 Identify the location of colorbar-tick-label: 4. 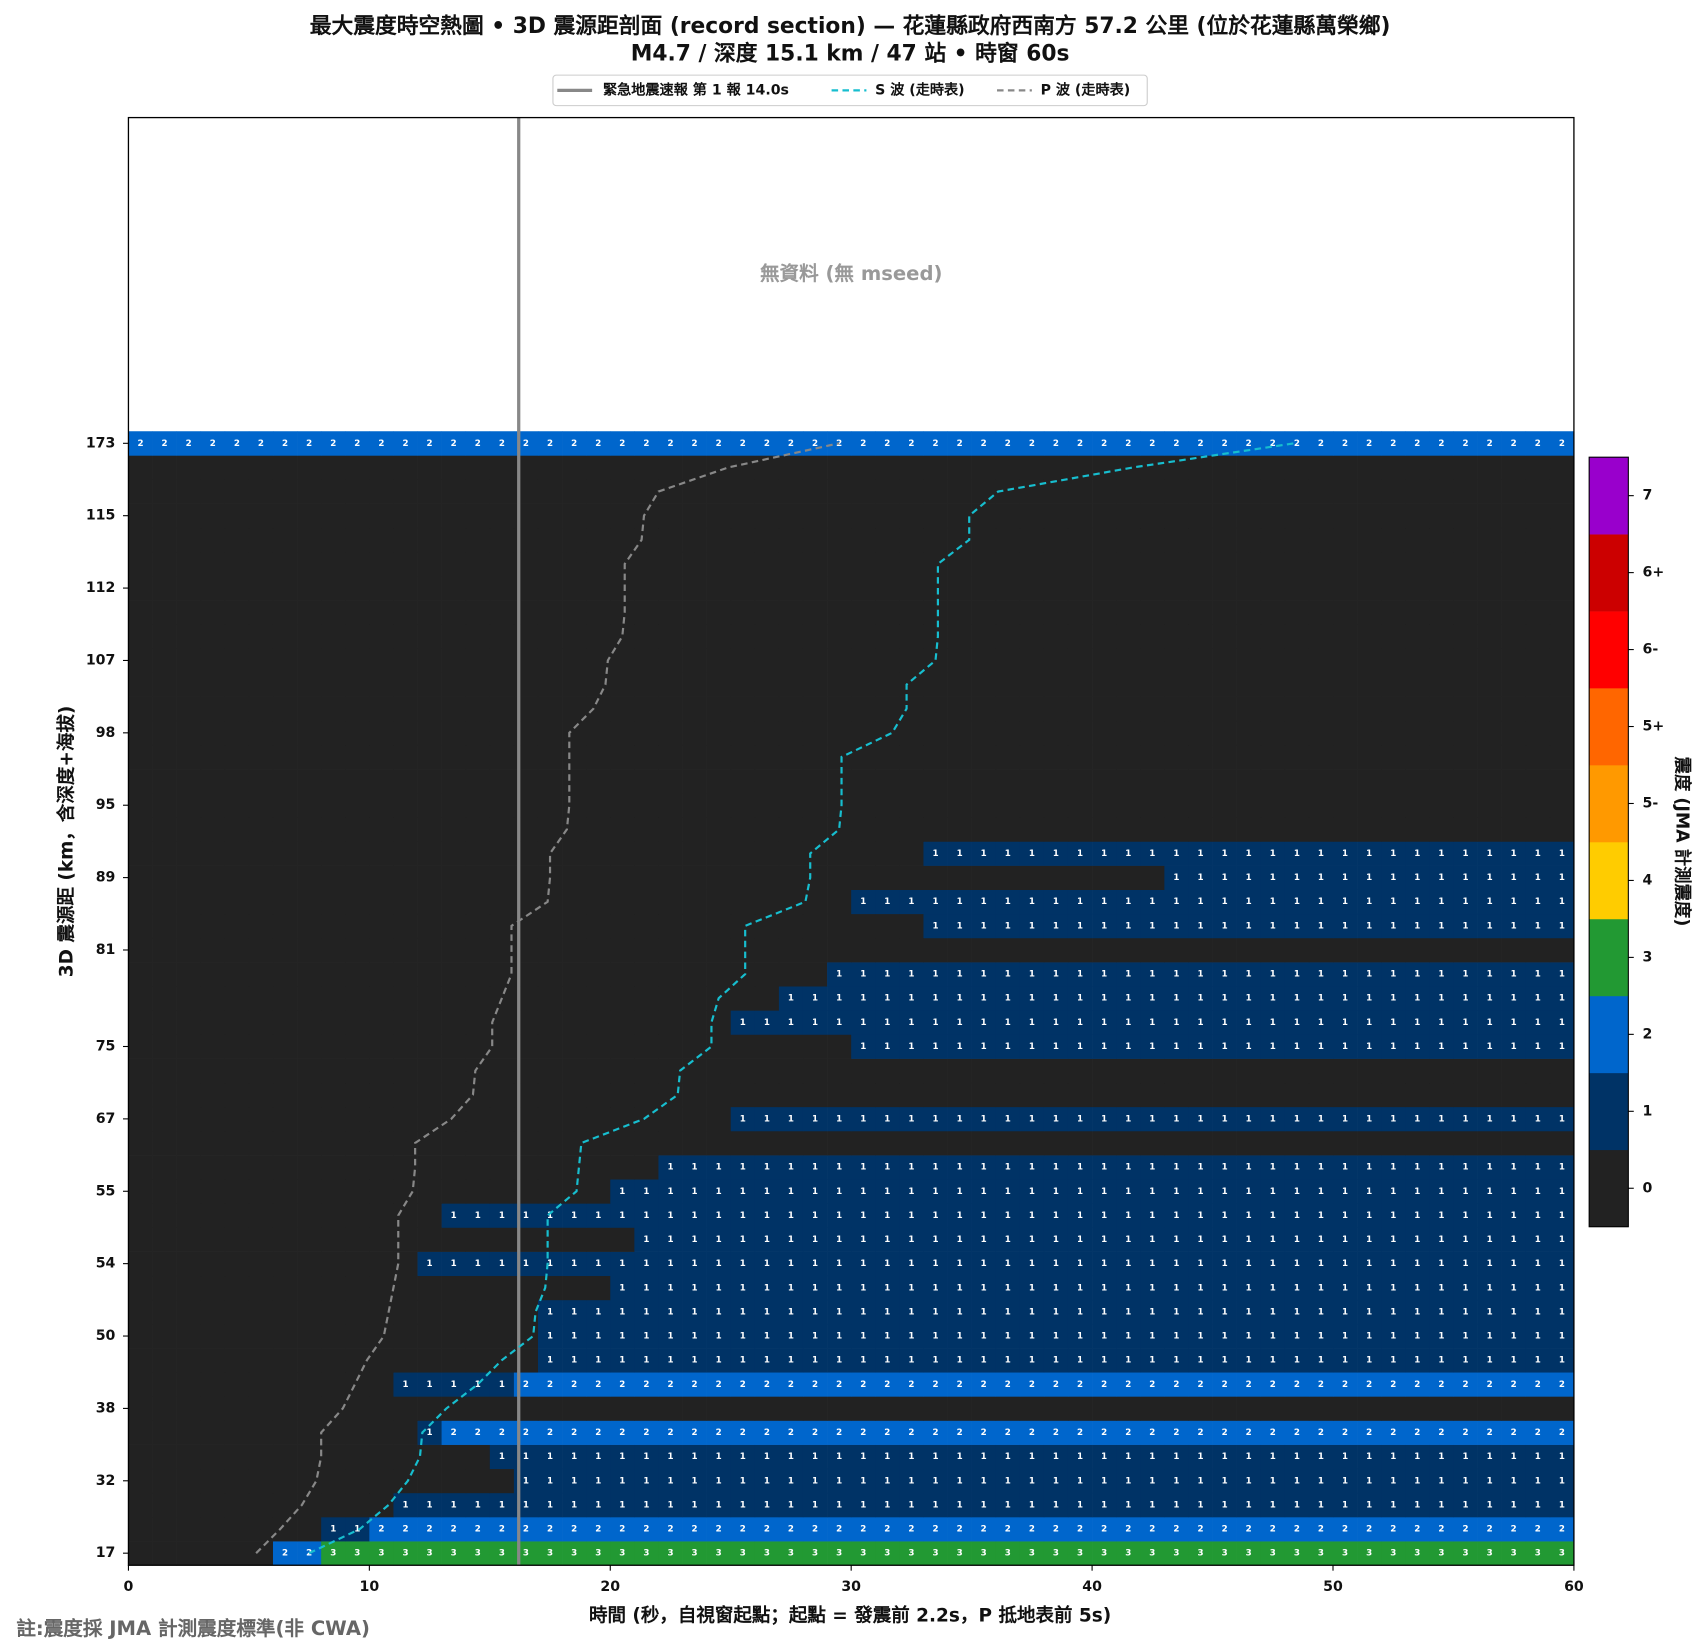
(1647, 880).